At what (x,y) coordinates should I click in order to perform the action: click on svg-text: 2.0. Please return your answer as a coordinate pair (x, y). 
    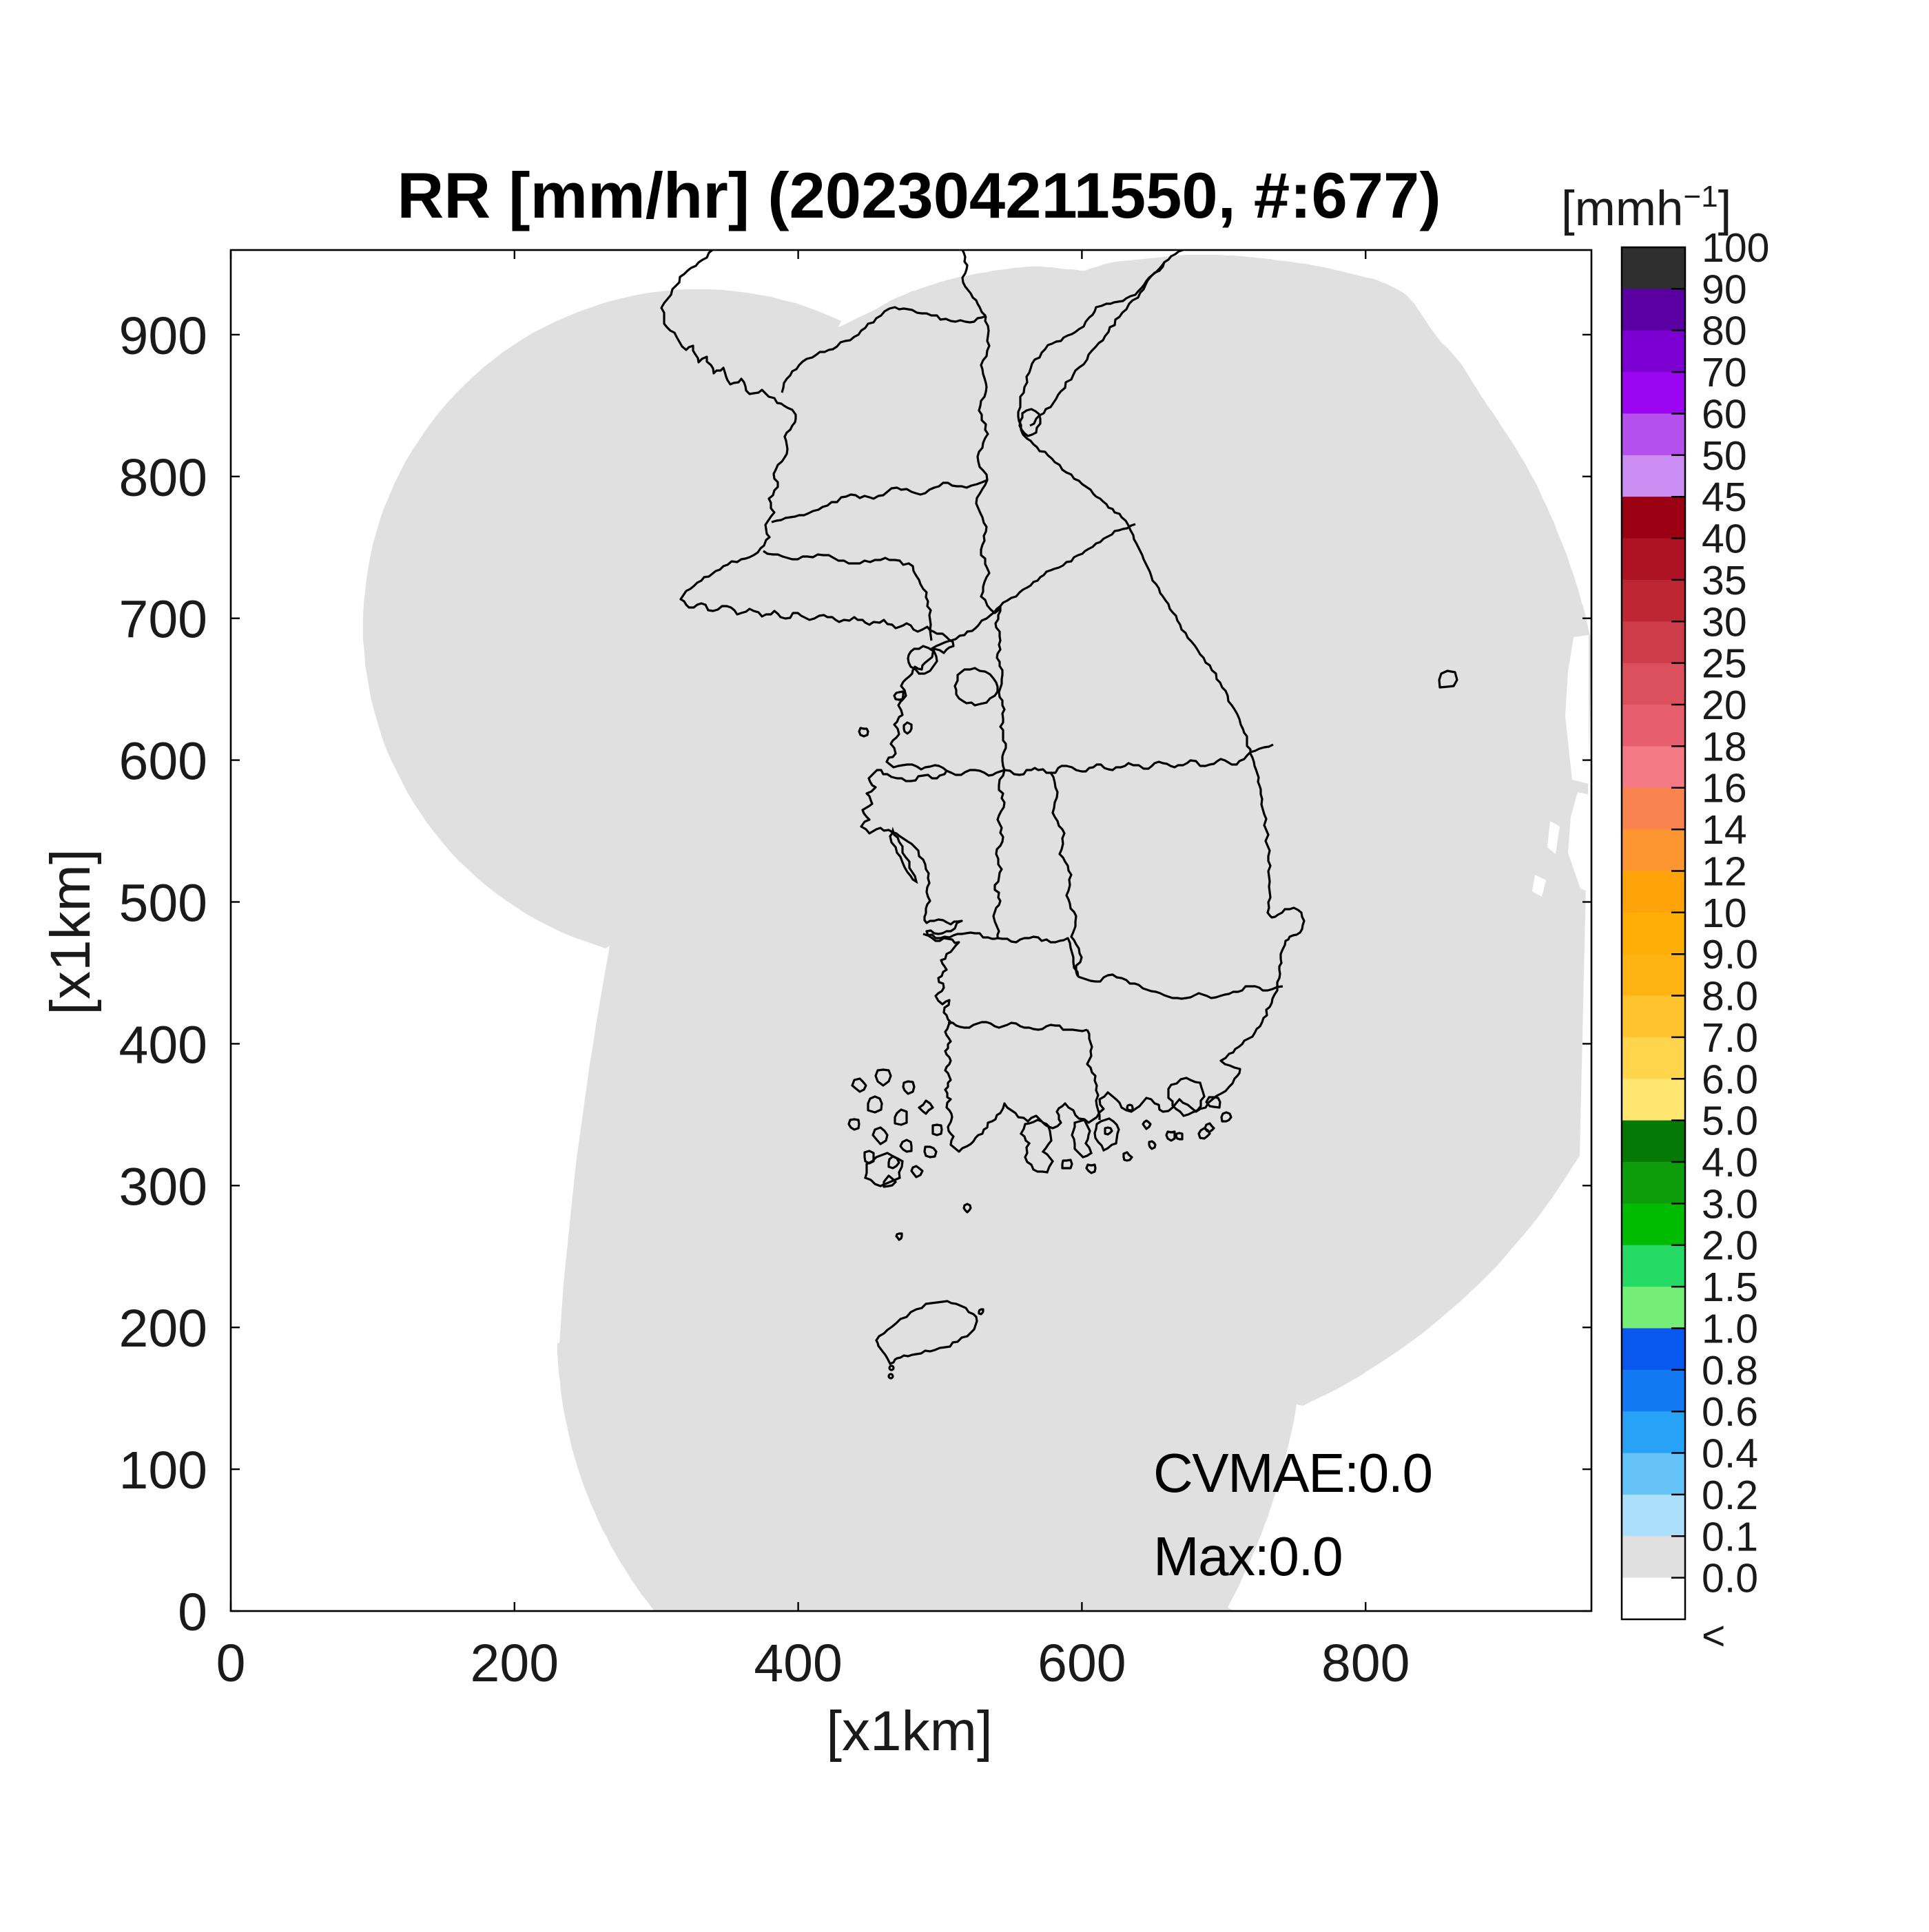
    Looking at the image, I should click on (1730, 1246).